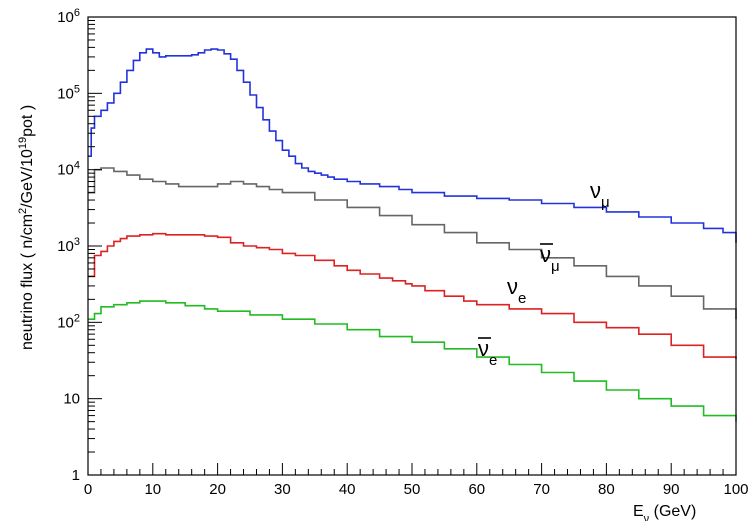 This screenshot has height=521, width=752. What do you see at coordinates (26, 227) in the screenshot?
I see `y-axis-title: neutrino flux ( n/cm2/GeV/1019pot )` at bounding box center [26, 227].